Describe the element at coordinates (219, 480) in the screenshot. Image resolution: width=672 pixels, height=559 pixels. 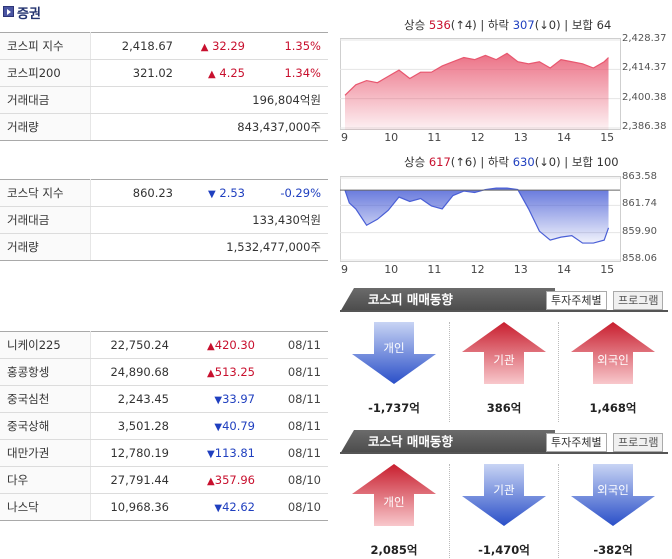
I see `index-change: ▲357.96` at that location.